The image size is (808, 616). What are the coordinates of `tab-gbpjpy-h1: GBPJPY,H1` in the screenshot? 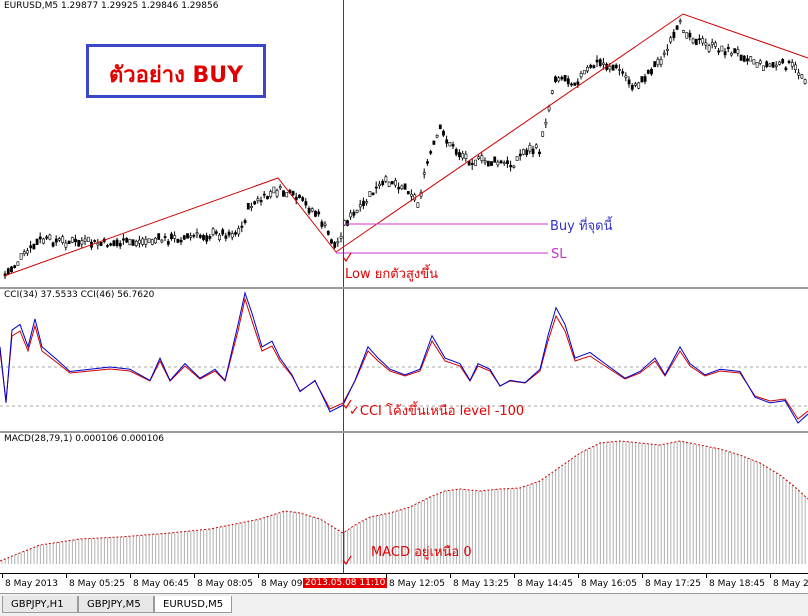 It's located at (40, 604).